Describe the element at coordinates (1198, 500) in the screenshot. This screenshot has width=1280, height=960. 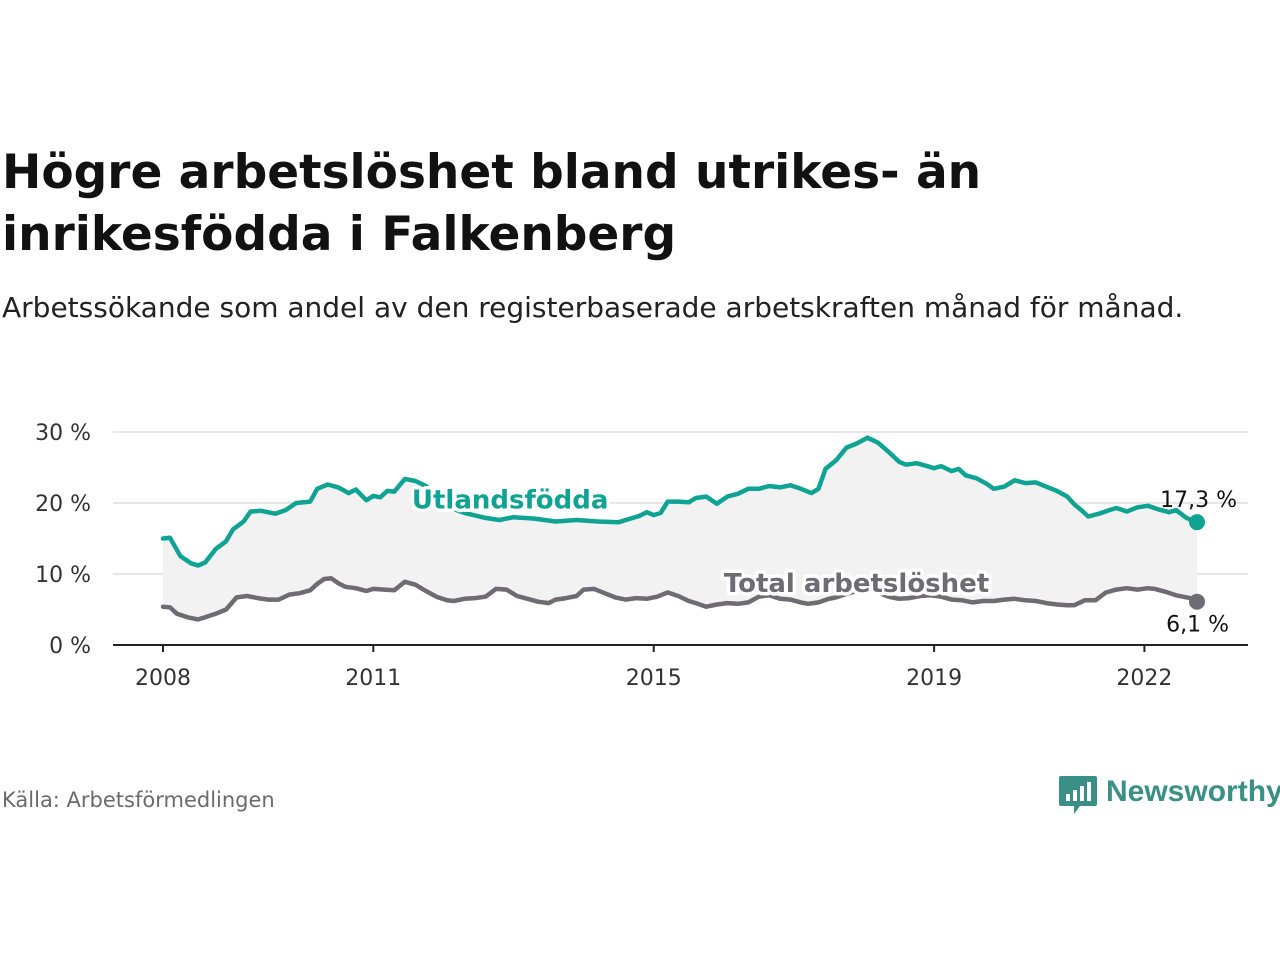
I see `end-value-label: 17,3 %` at that location.